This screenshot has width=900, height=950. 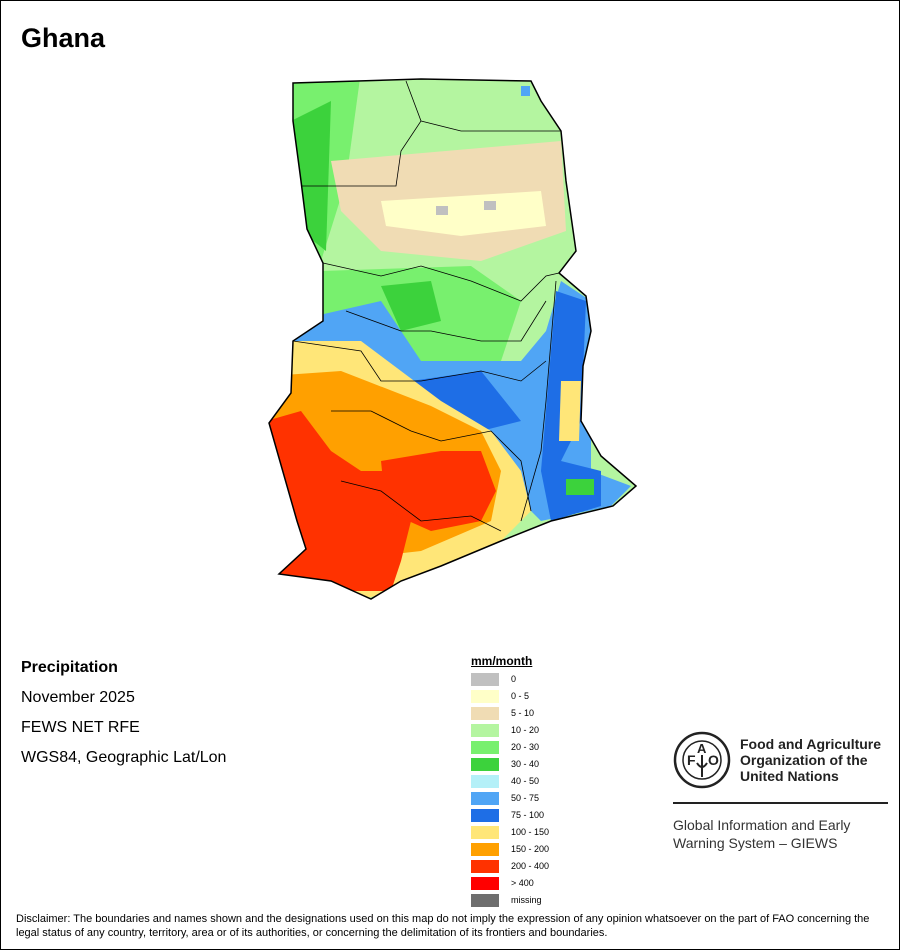 I want to click on legend-label: 10 - 20, so click(x=525, y=730).